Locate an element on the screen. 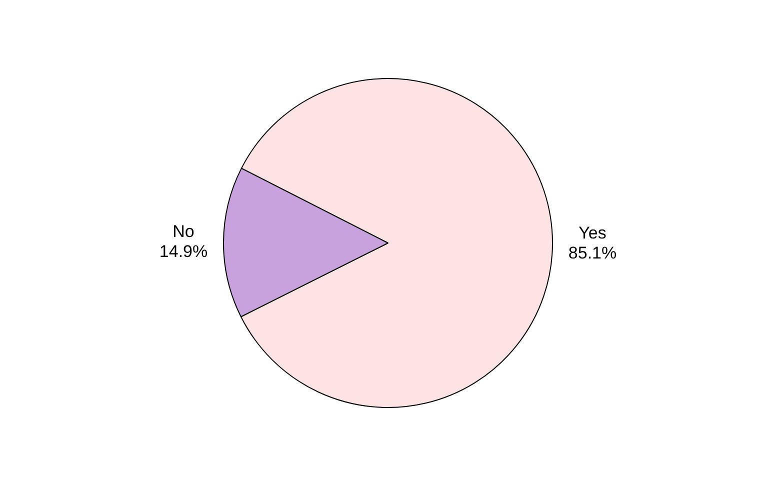  slice-label: Yes is located at coordinates (592, 232).